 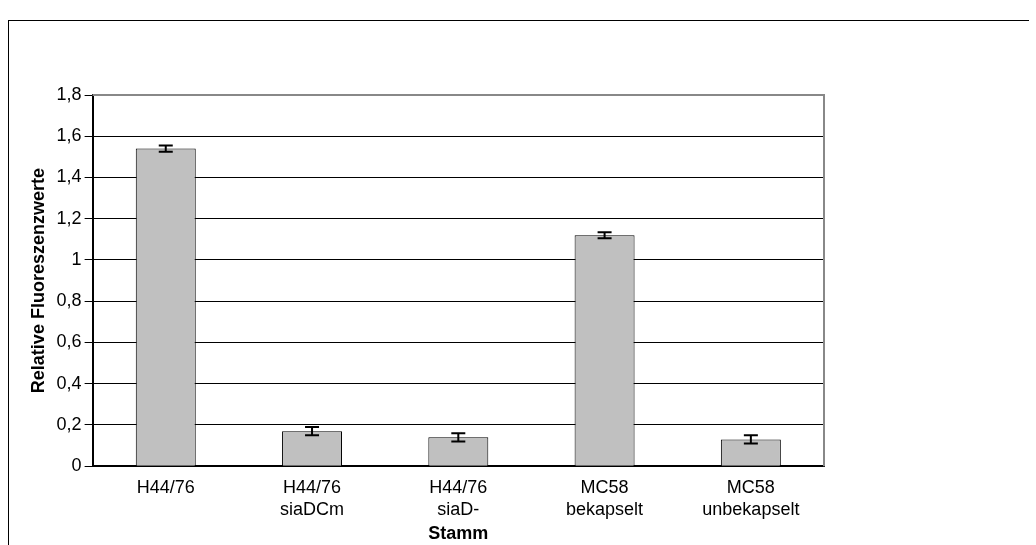 I want to click on x-tick-label: H44/76 siaDCm, so click(x=312, y=497).